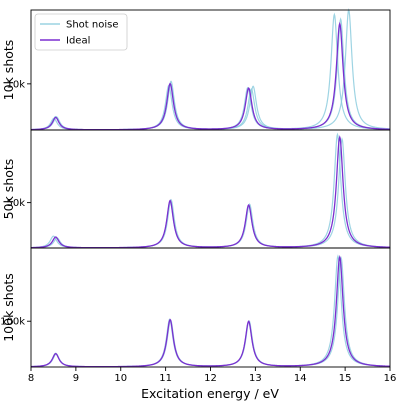  Describe the element at coordinates (12, 322) in the screenshot. I see `y-tick-label-3: 100k` at that location.